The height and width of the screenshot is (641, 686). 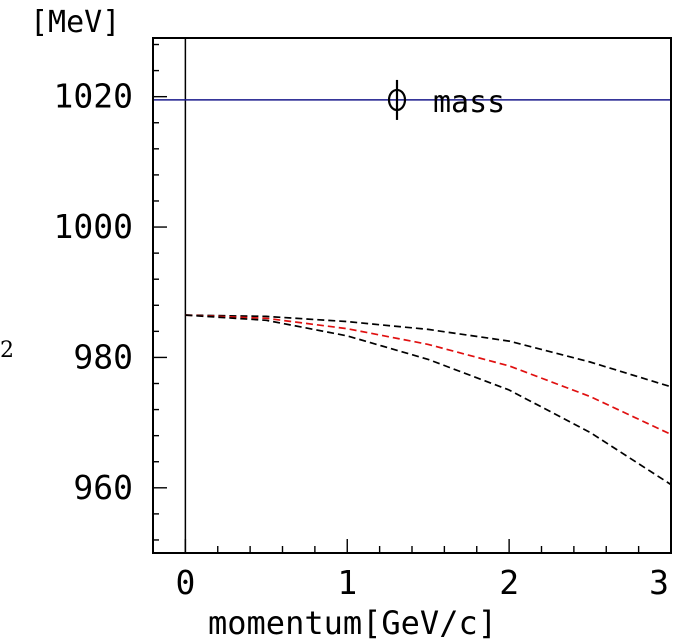 I want to click on y-tick-label: 960, so click(x=103, y=487).